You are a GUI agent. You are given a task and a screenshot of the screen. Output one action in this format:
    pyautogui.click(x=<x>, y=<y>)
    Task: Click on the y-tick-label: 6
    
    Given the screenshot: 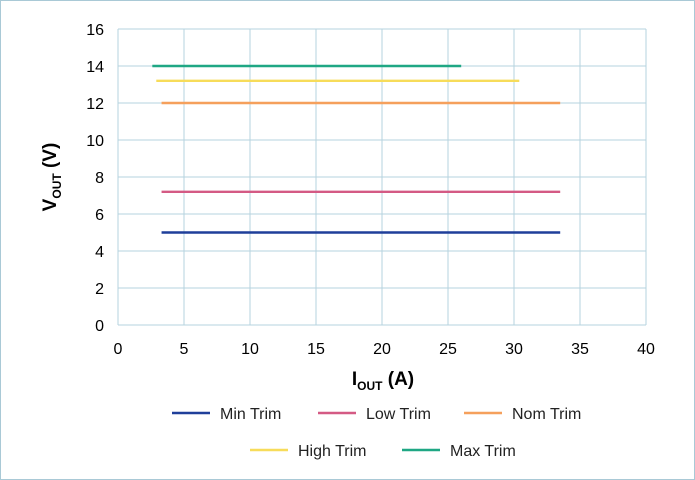 What is the action you would take?
    pyautogui.click(x=99, y=215)
    